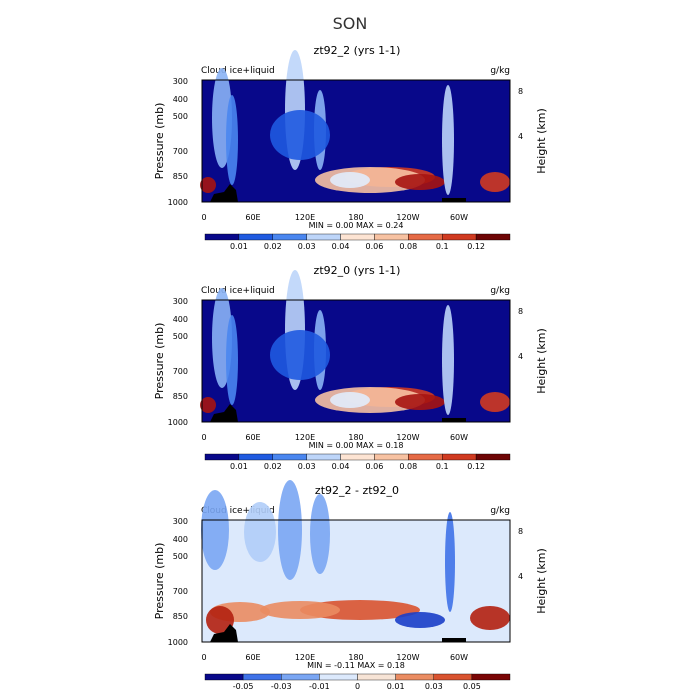  I want to click on colorbar-label: 0.1, so click(442, 466).